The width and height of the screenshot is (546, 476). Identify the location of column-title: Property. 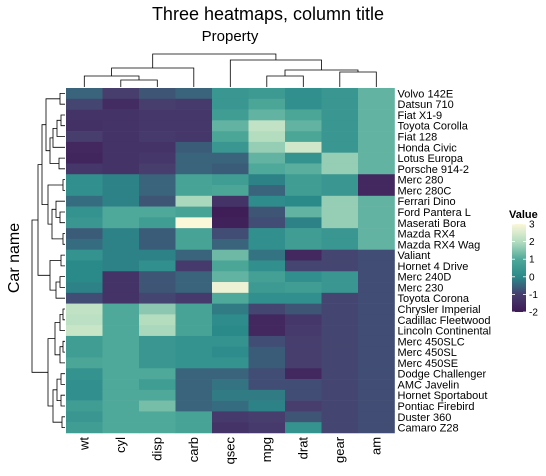
(230, 36).